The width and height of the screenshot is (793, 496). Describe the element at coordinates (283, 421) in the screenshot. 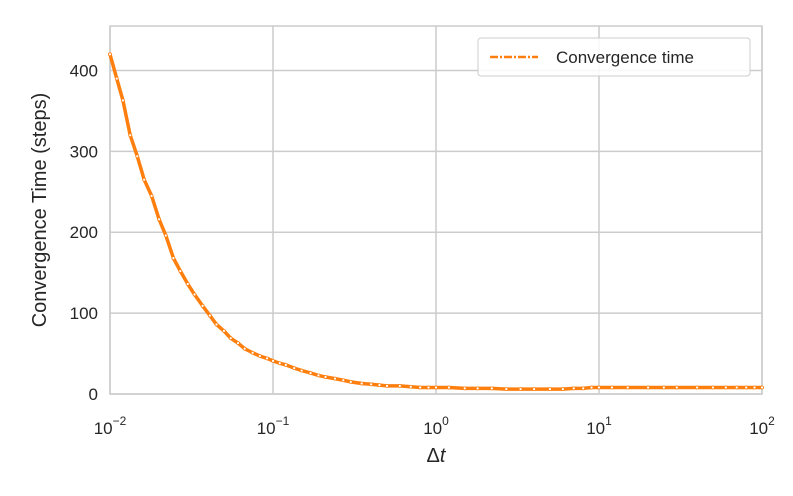

I see `x-tick-exponent: −1` at that location.